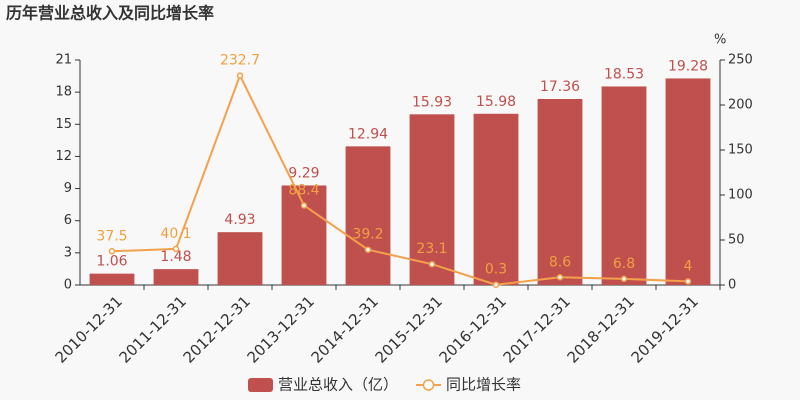 The width and height of the screenshot is (800, 400). Describe the element at coordinates (175, 257) in the screenshot. I see `bar-value-label: 1.48` at that location.